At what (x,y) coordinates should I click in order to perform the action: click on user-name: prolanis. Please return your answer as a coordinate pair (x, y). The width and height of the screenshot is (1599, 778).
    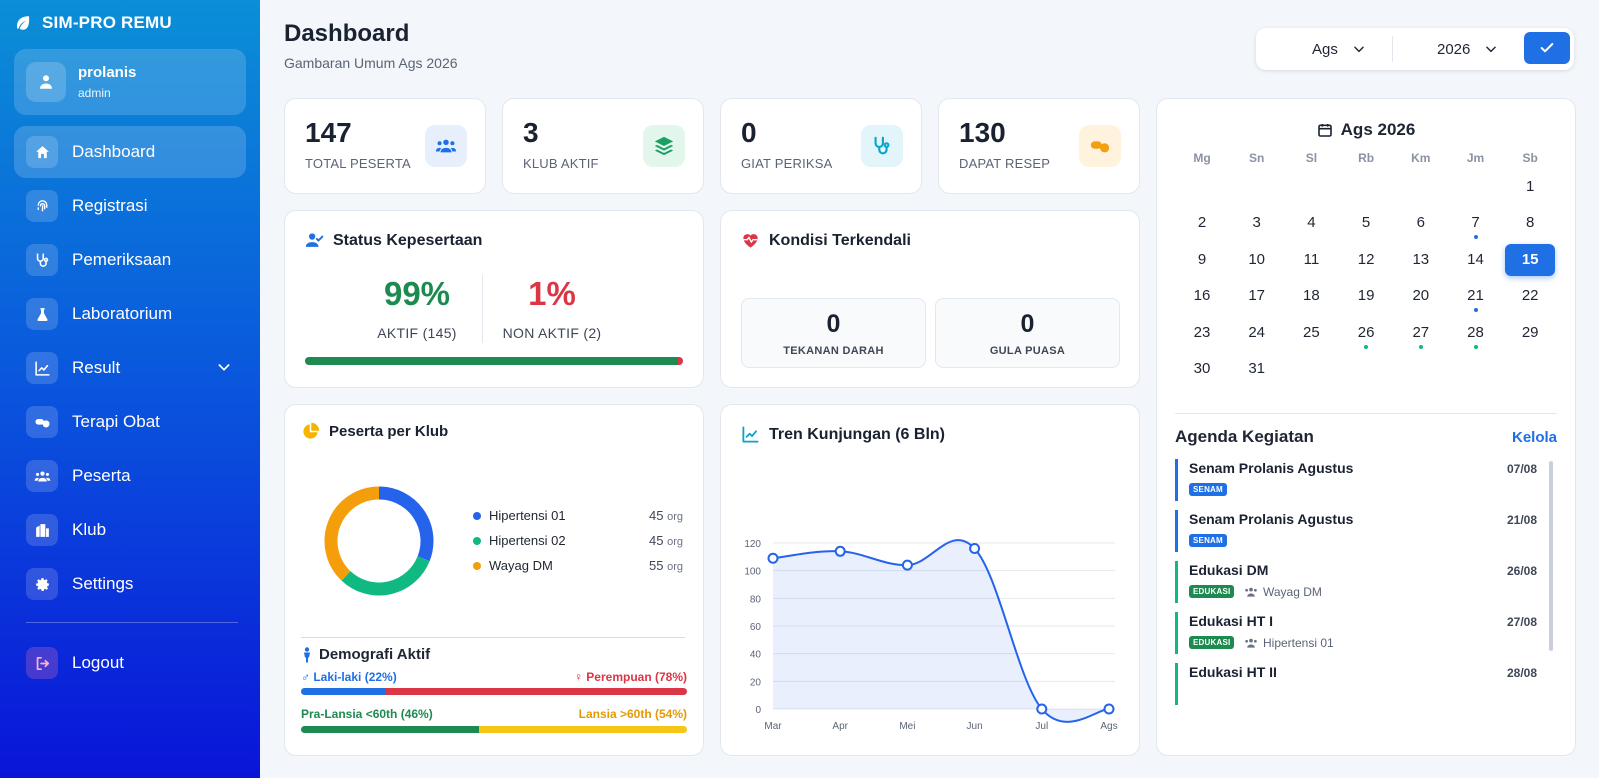
    Looking at the image, I should click on (107, 72).